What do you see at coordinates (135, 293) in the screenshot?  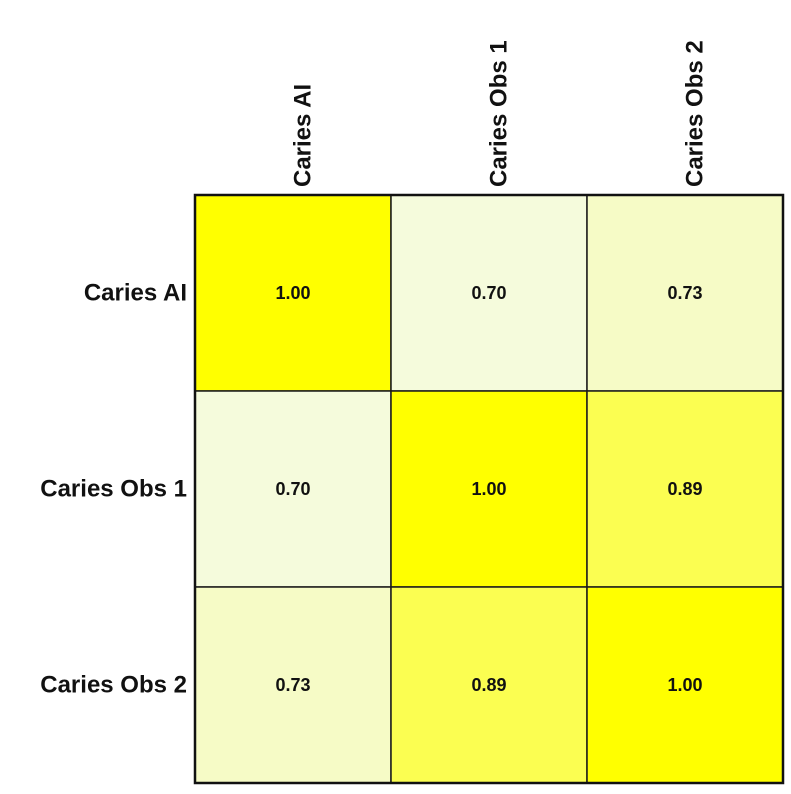 I see `row-label-0: Caries AI` at bounding box center [135, 293].